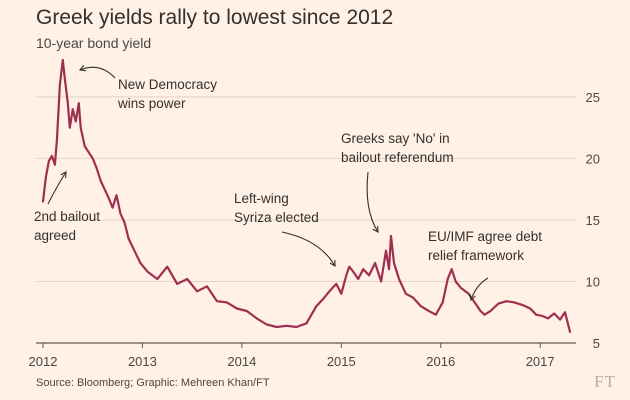  What do you see at coordinates (67, 226) in the screenshot?
I see `annotation-label: 2nd bailout agreed` at bounding box center [67, 226].